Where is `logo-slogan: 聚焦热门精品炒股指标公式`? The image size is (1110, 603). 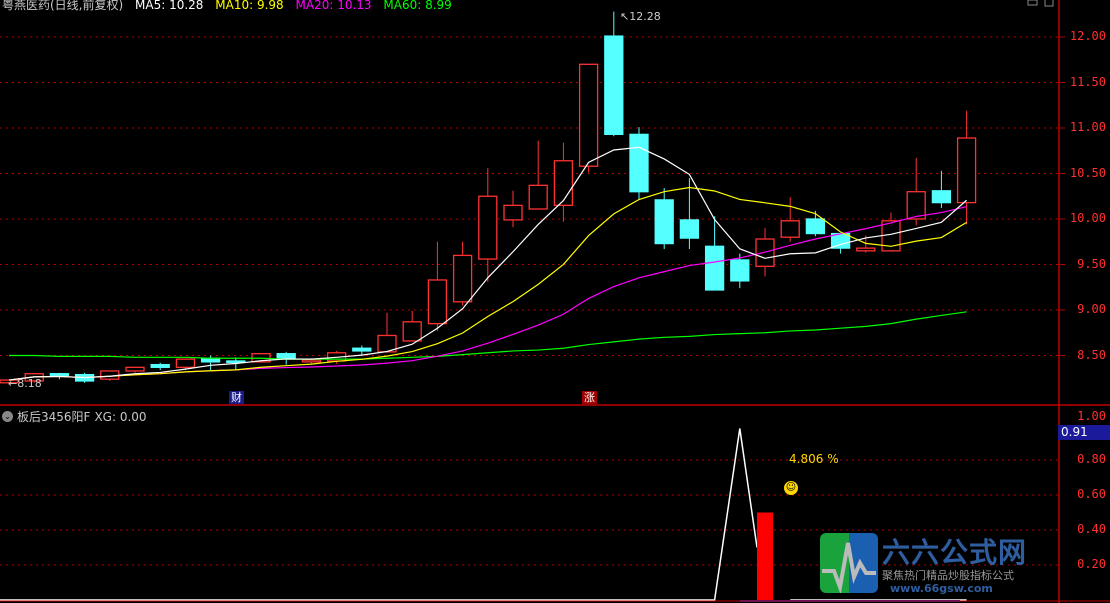
logo-slogan: 聚焦热门精品炒股指标公式 is located at coordinates (948, 575).